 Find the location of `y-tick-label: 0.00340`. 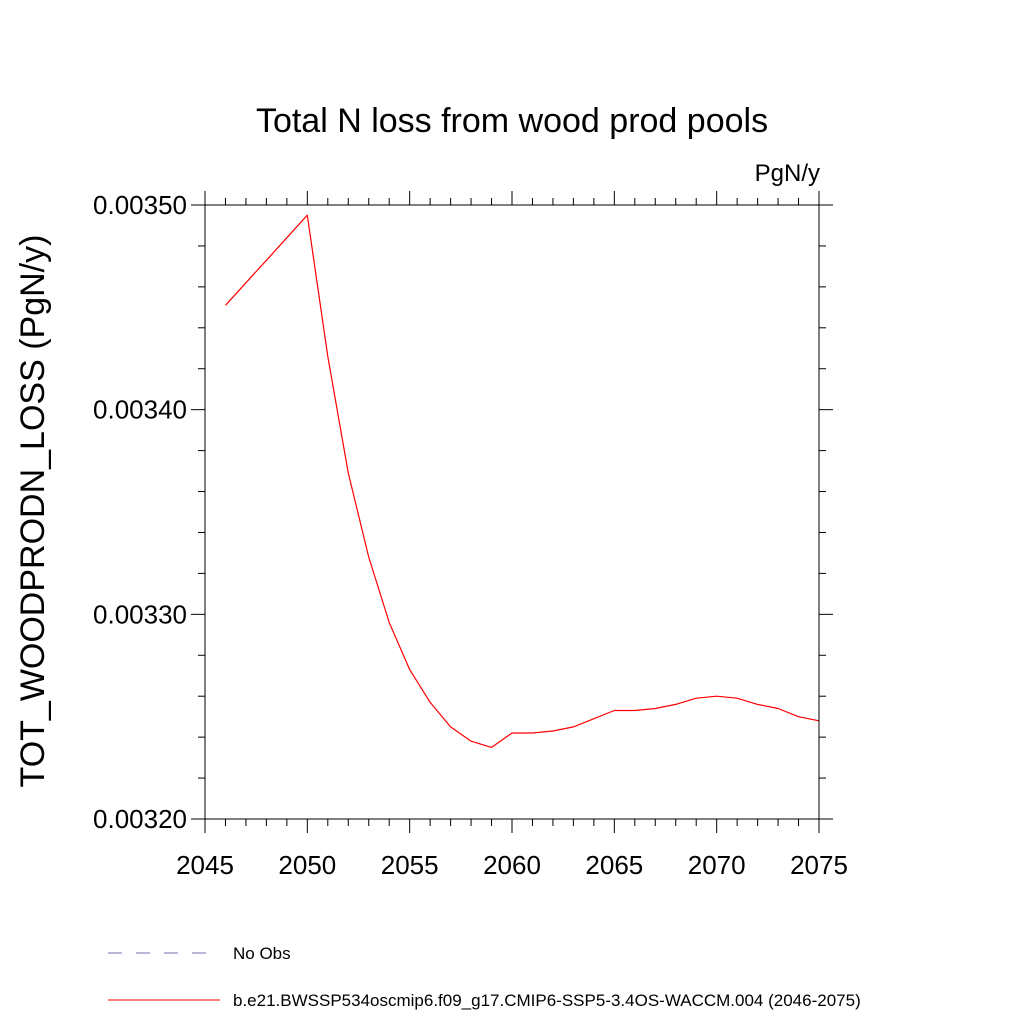

y-tick-label: 0.00340 is located at coordinates (140, 410).